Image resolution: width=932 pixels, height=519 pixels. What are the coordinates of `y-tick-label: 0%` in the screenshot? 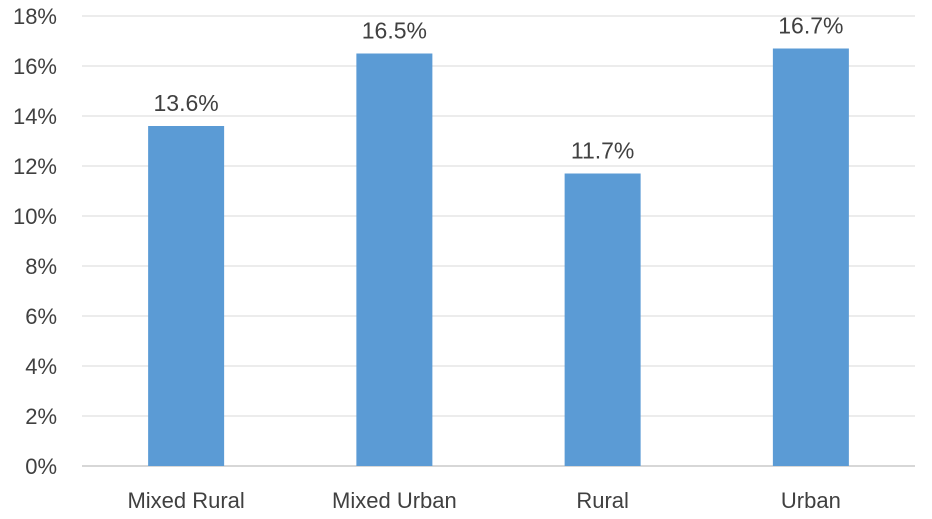 It's located at (41, 466).